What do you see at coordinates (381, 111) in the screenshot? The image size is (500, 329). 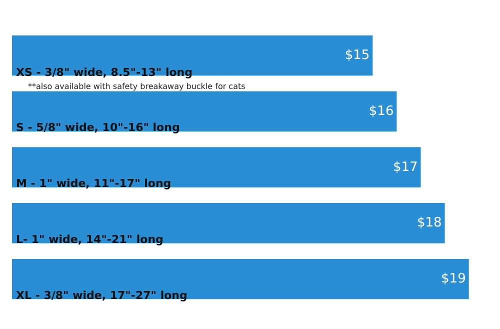 I see `data-label: $16` at bounding box center [381, 111].